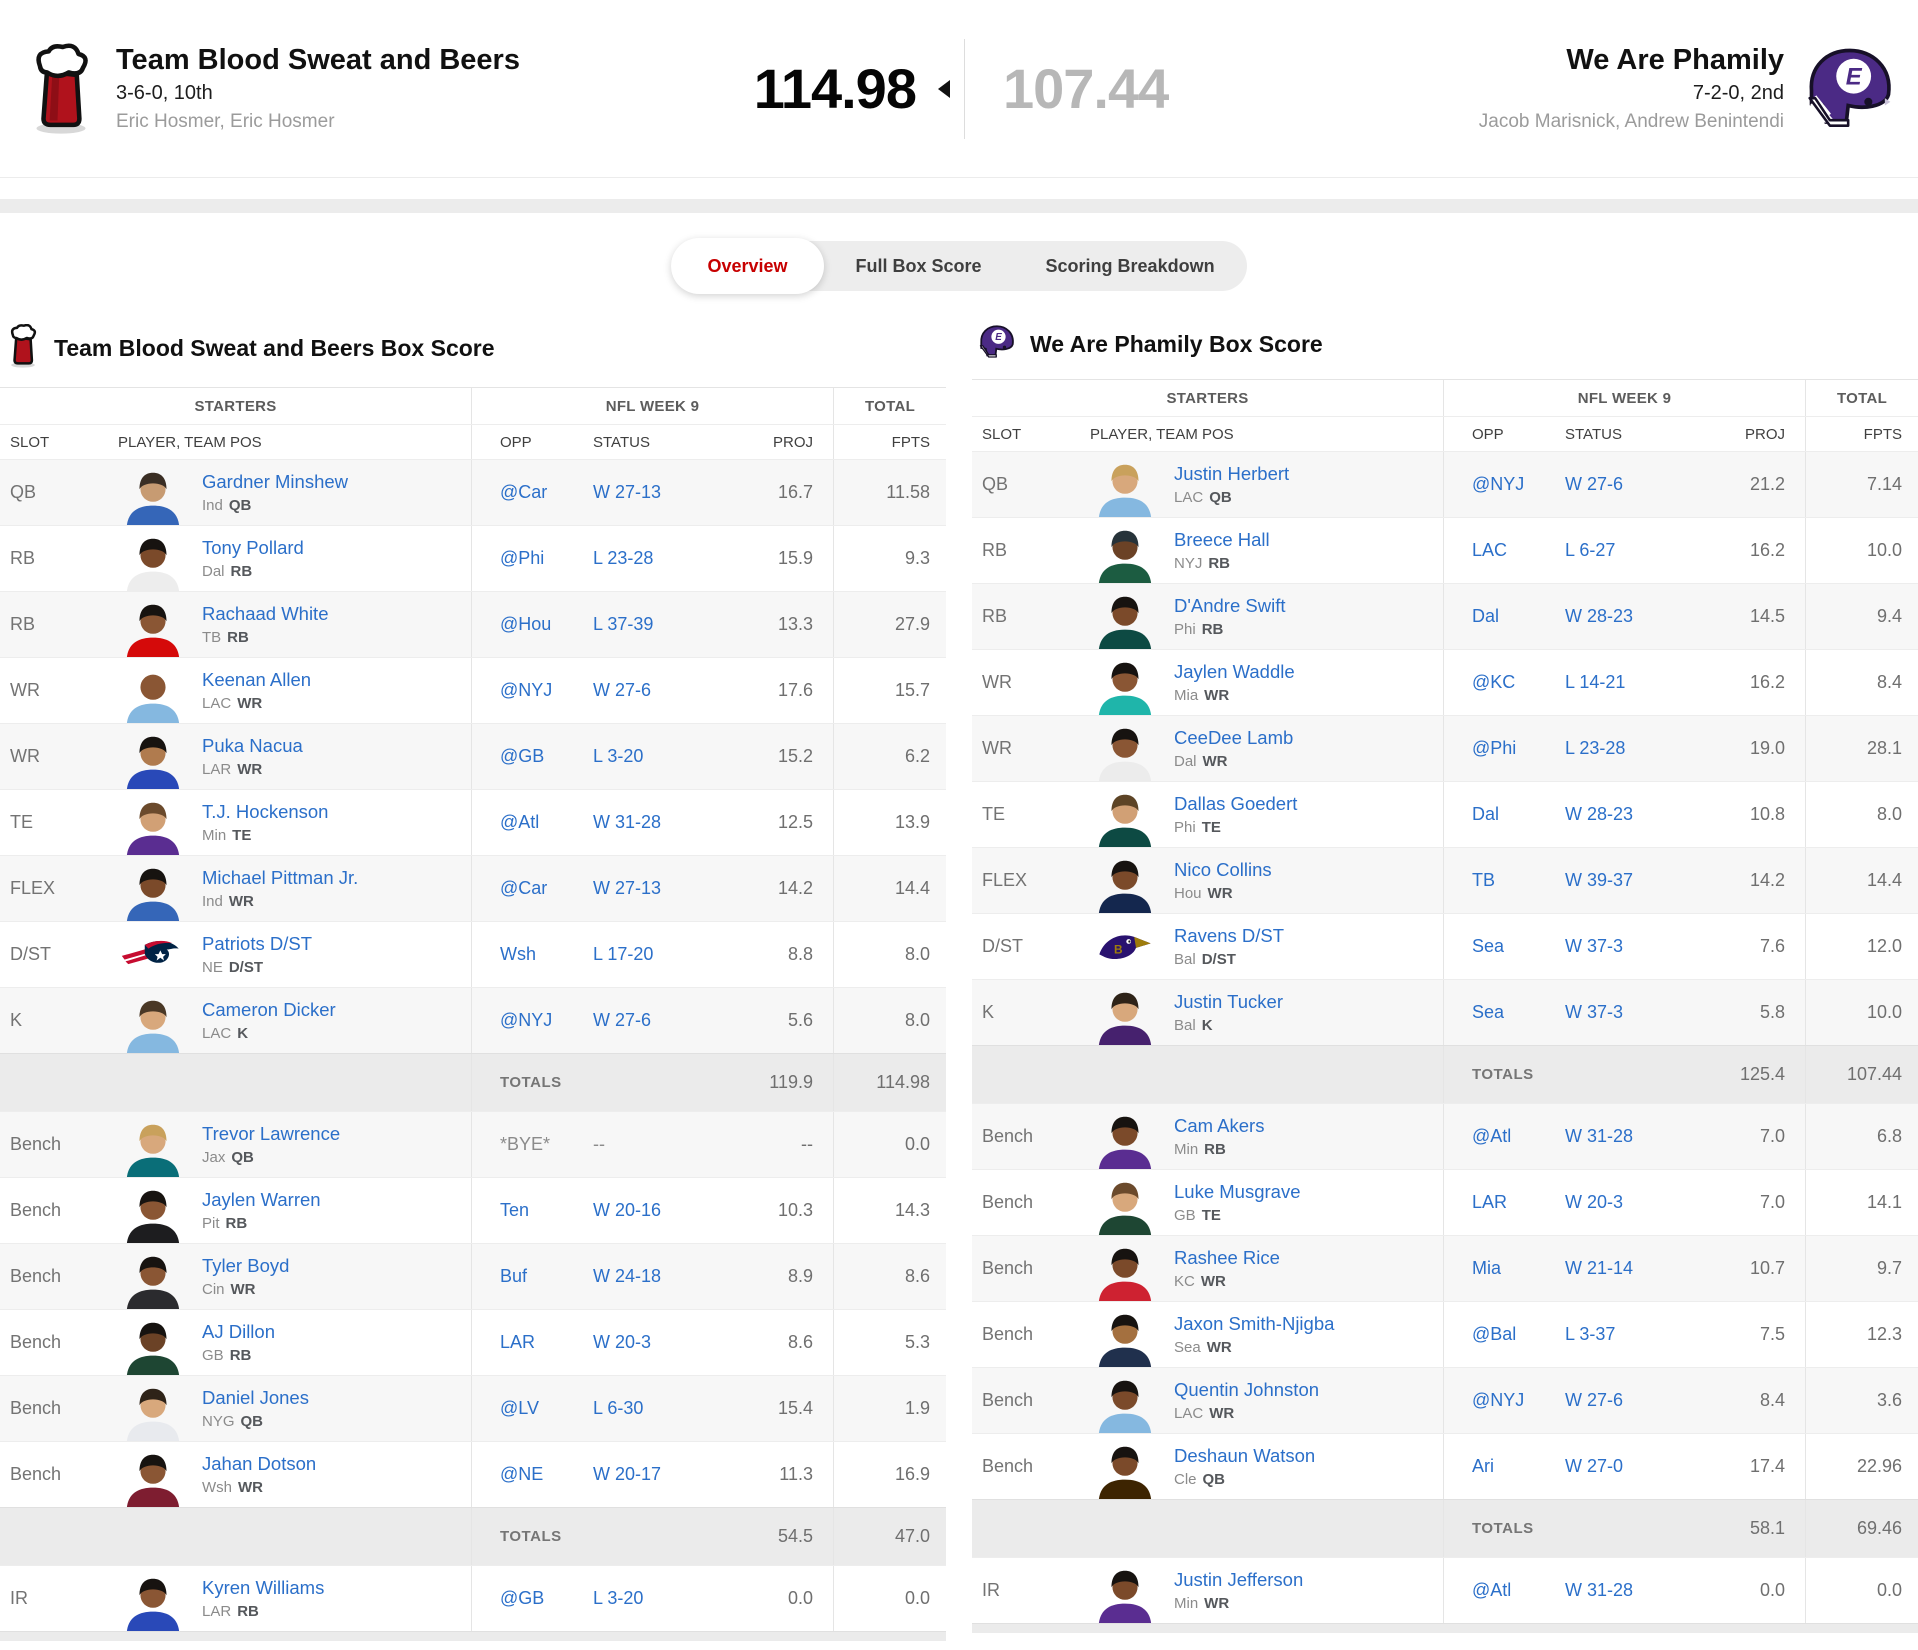 Image resolution: width=1918 pixels, height=1650 pixels. I want to click on player-name-link: Quentin Johnston, so click(1247, 1390).